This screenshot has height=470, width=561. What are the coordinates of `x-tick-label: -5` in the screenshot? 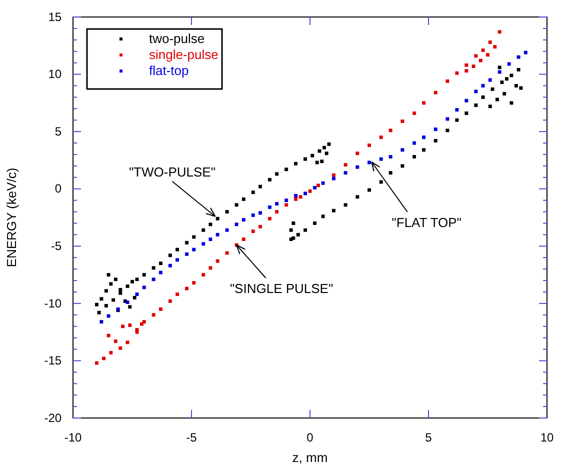 It's located at (192, 437).